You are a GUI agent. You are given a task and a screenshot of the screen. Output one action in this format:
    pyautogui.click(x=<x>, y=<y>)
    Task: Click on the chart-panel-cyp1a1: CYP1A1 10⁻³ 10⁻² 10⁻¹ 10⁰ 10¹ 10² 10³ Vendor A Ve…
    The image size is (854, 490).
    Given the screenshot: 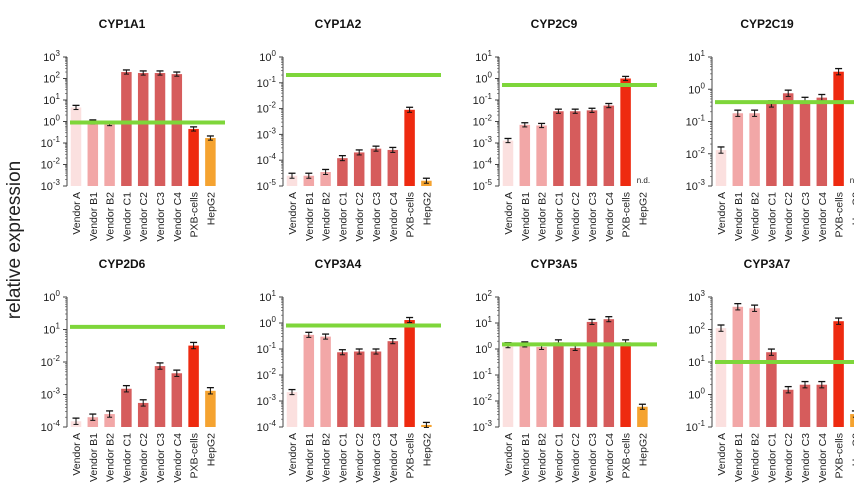 What is the action you would take?
    pyautogui.click(x=133, y=129)
    